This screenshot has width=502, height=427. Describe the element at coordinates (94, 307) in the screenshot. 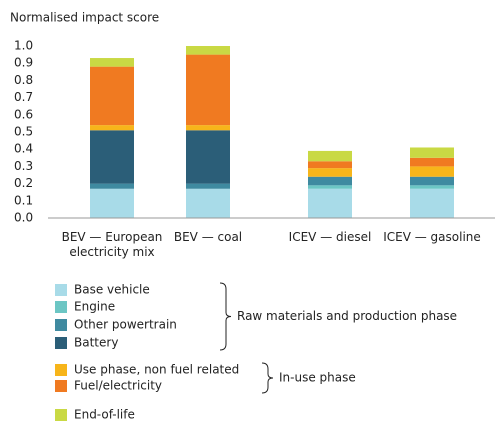

I see `legend-label: Engine` at that location.